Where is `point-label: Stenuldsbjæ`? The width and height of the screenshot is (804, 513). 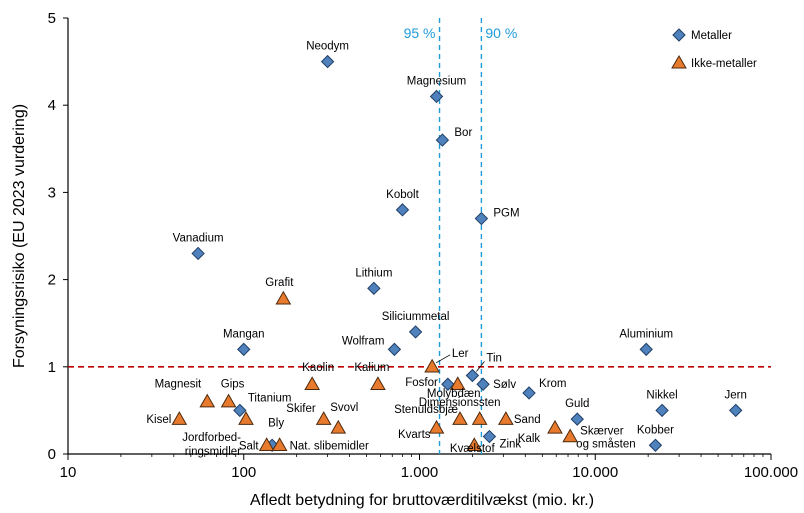 point-label: Stenuldsbjæ is located at coordinates (426, 410).